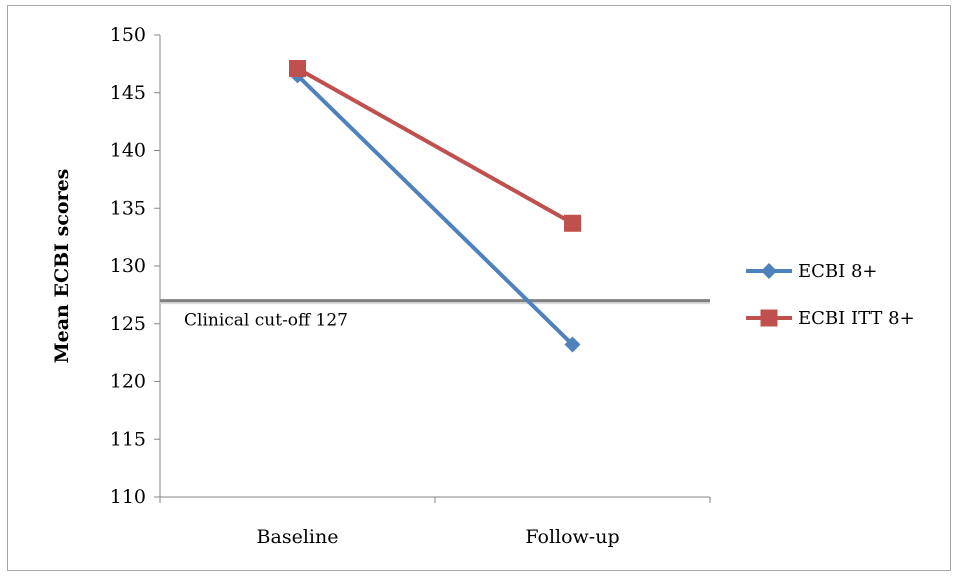  I want to click on y-tick-label: 125, so click(128, 324).